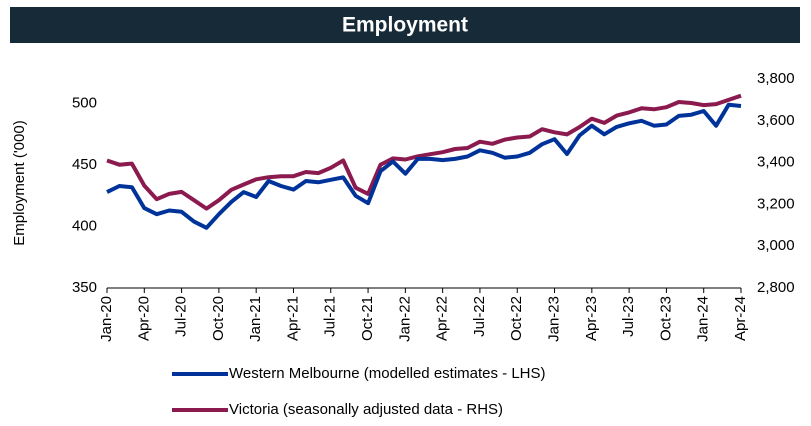 The width and height of the screenshot is (811, 426). What do you see at coordinates (776, 120) in the screenshot?
I see `y2-tick-label: 3,600` at bounding box center [776, 120].